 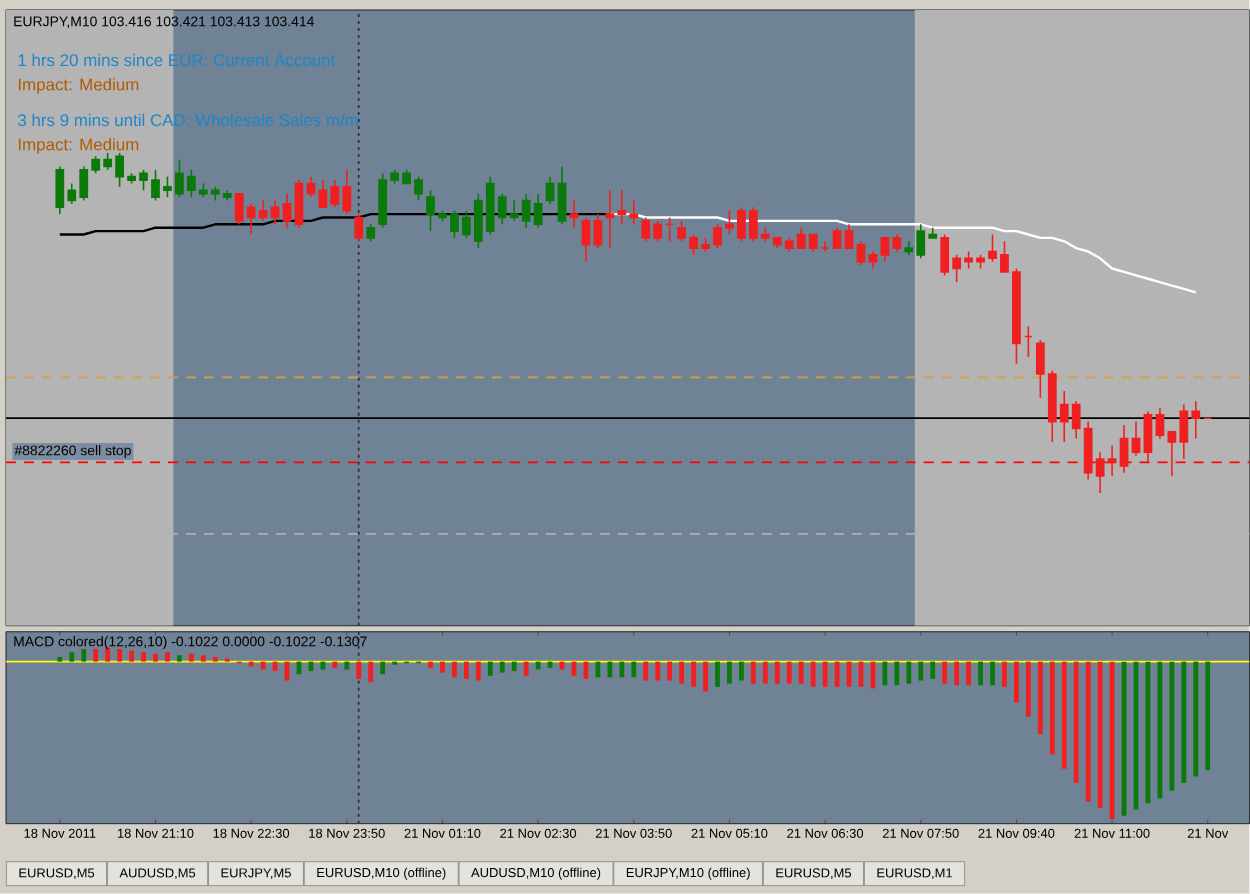 What do you see at coordinates (188, 120) in the screenshot?
I see `text: 3 hrs 9 mins until CAD: Wholesale Sales m/m` at bounding box center [188, 120].